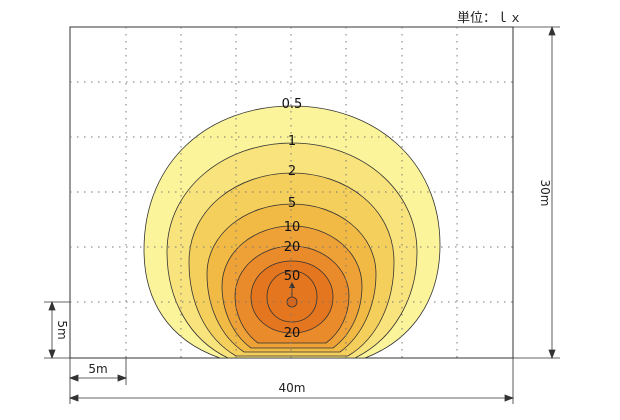  Describe the element at coordinates (292, 388) in the screenshot. I see `dimension-width-total-label: 40m` at that location.